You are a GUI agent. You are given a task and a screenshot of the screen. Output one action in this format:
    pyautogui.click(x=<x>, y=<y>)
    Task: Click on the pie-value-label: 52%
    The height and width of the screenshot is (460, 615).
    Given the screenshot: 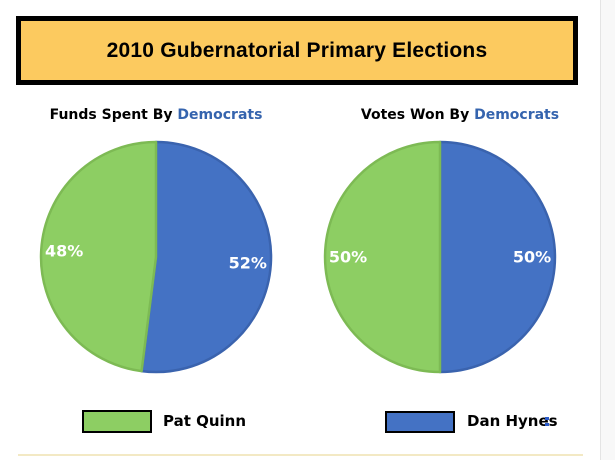 What is the action you would take?
    pyautogui.click(x=247, y=263)
    